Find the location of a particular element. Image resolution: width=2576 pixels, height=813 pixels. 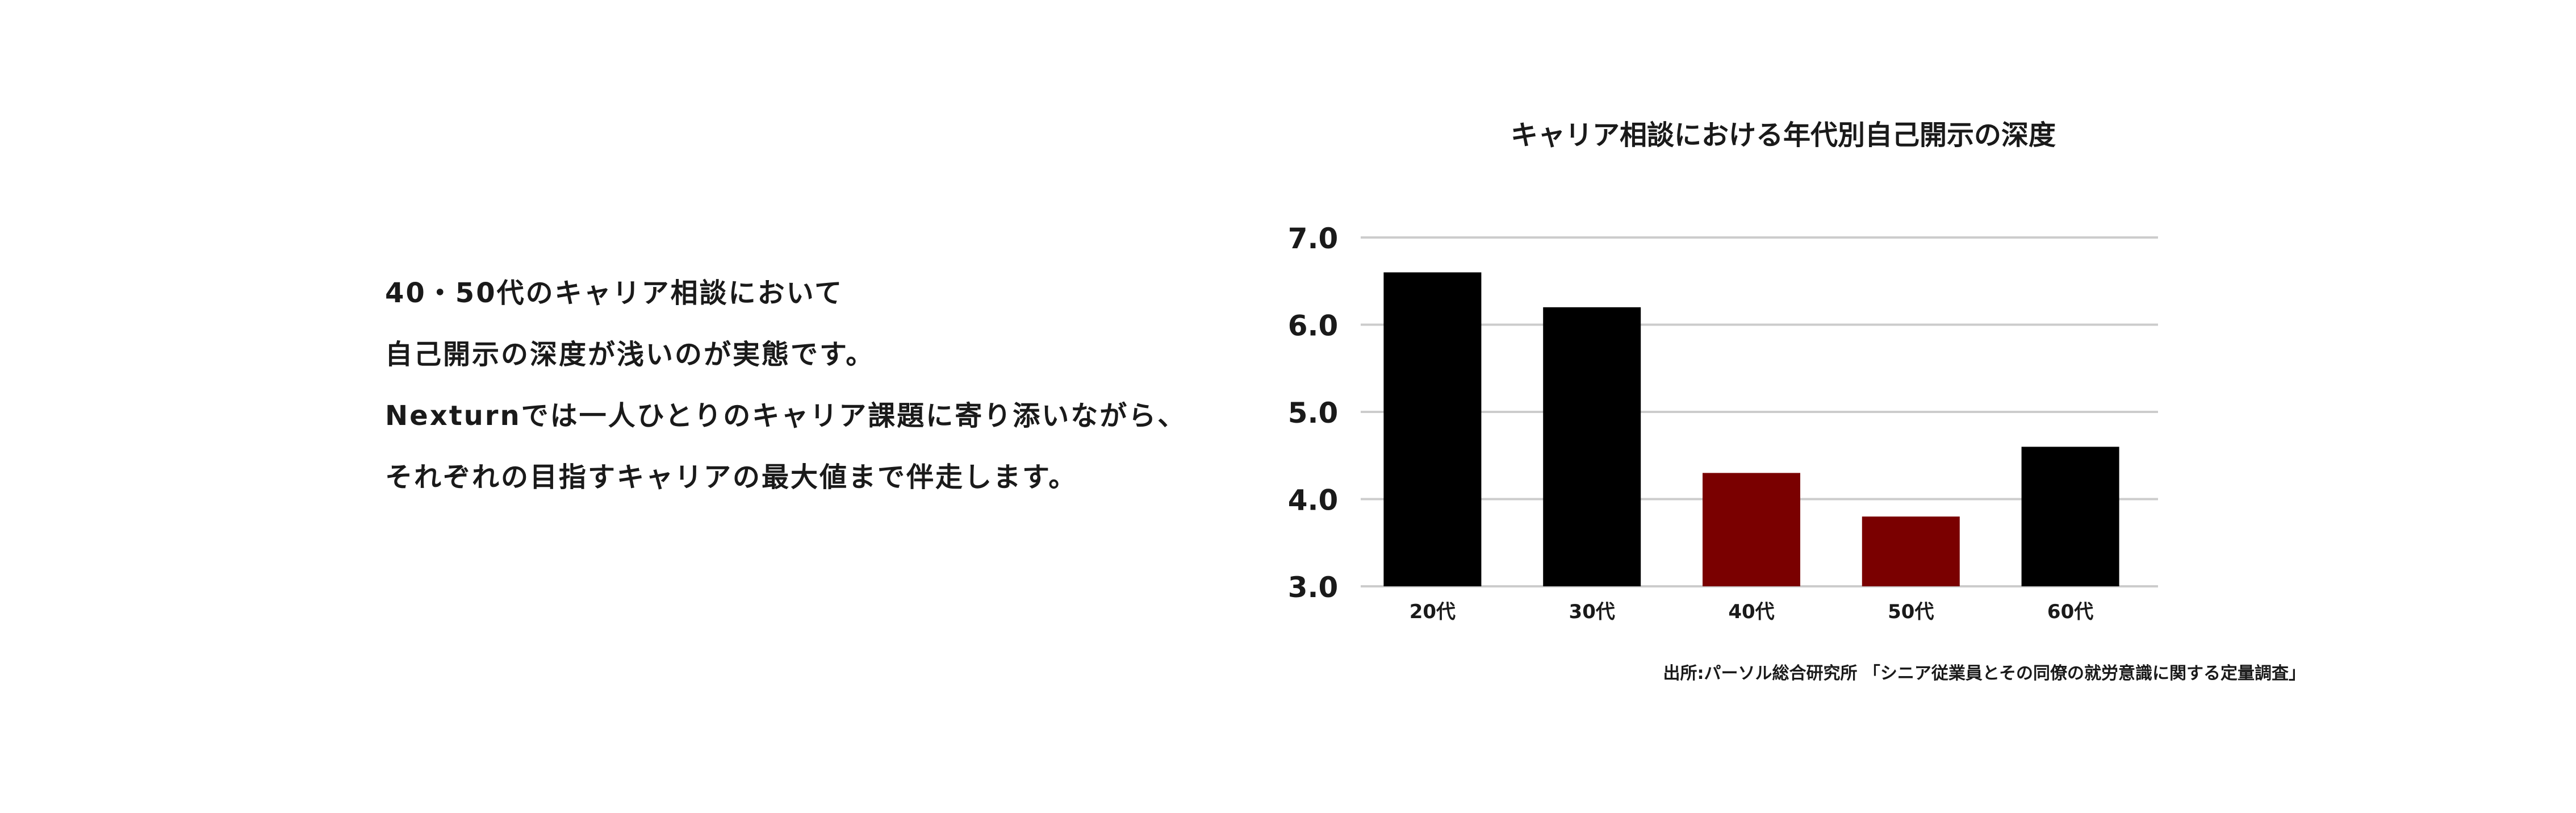

bar-20代 is located at coordinates (1432, 429).